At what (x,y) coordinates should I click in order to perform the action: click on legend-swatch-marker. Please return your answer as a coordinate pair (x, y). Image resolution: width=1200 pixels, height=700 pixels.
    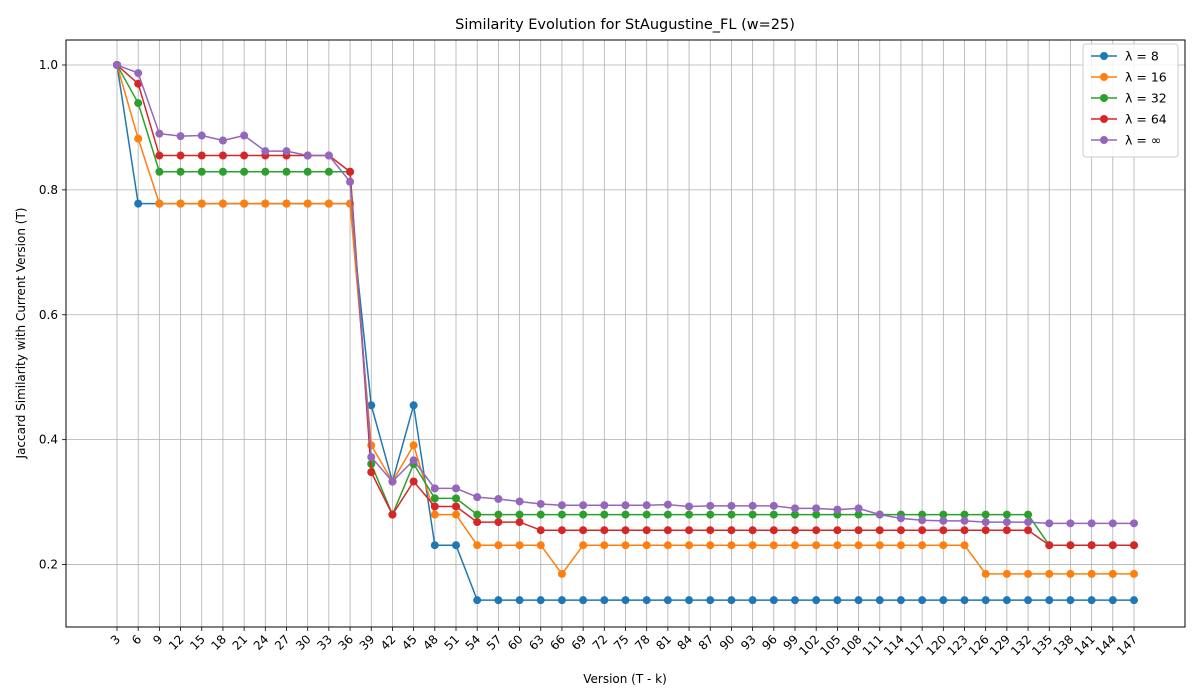
    Looking at the image, I should click on (1104, 77).